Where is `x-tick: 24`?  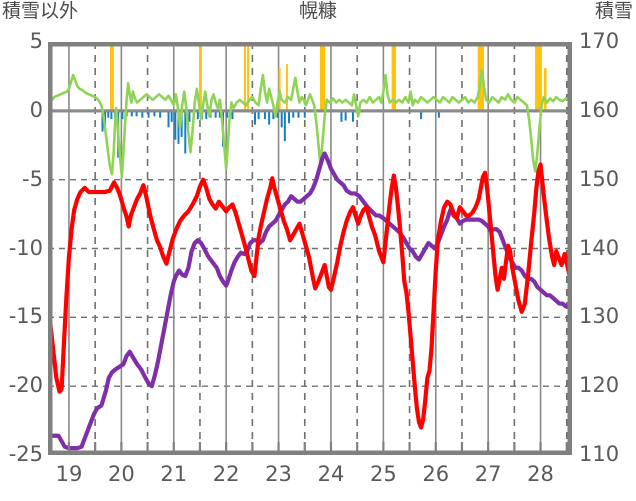 x-tick: 24 is located at coordinates (331, 474).